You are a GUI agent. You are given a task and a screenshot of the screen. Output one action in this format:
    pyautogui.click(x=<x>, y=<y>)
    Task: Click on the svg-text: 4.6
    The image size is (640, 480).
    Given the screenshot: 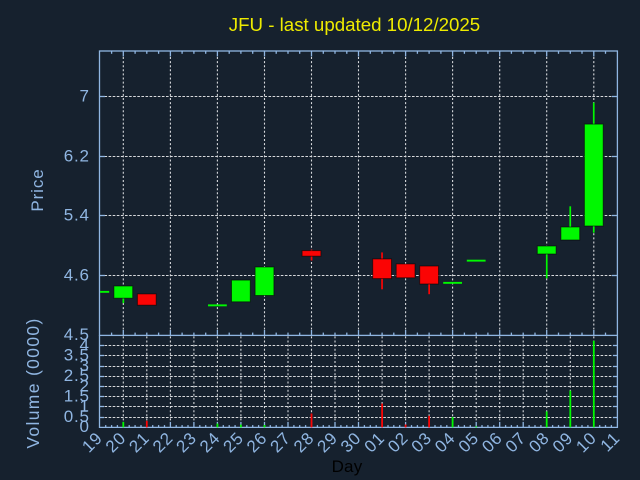 What is the action you would take?
    pyautogui.click(x=77, y=274)
    